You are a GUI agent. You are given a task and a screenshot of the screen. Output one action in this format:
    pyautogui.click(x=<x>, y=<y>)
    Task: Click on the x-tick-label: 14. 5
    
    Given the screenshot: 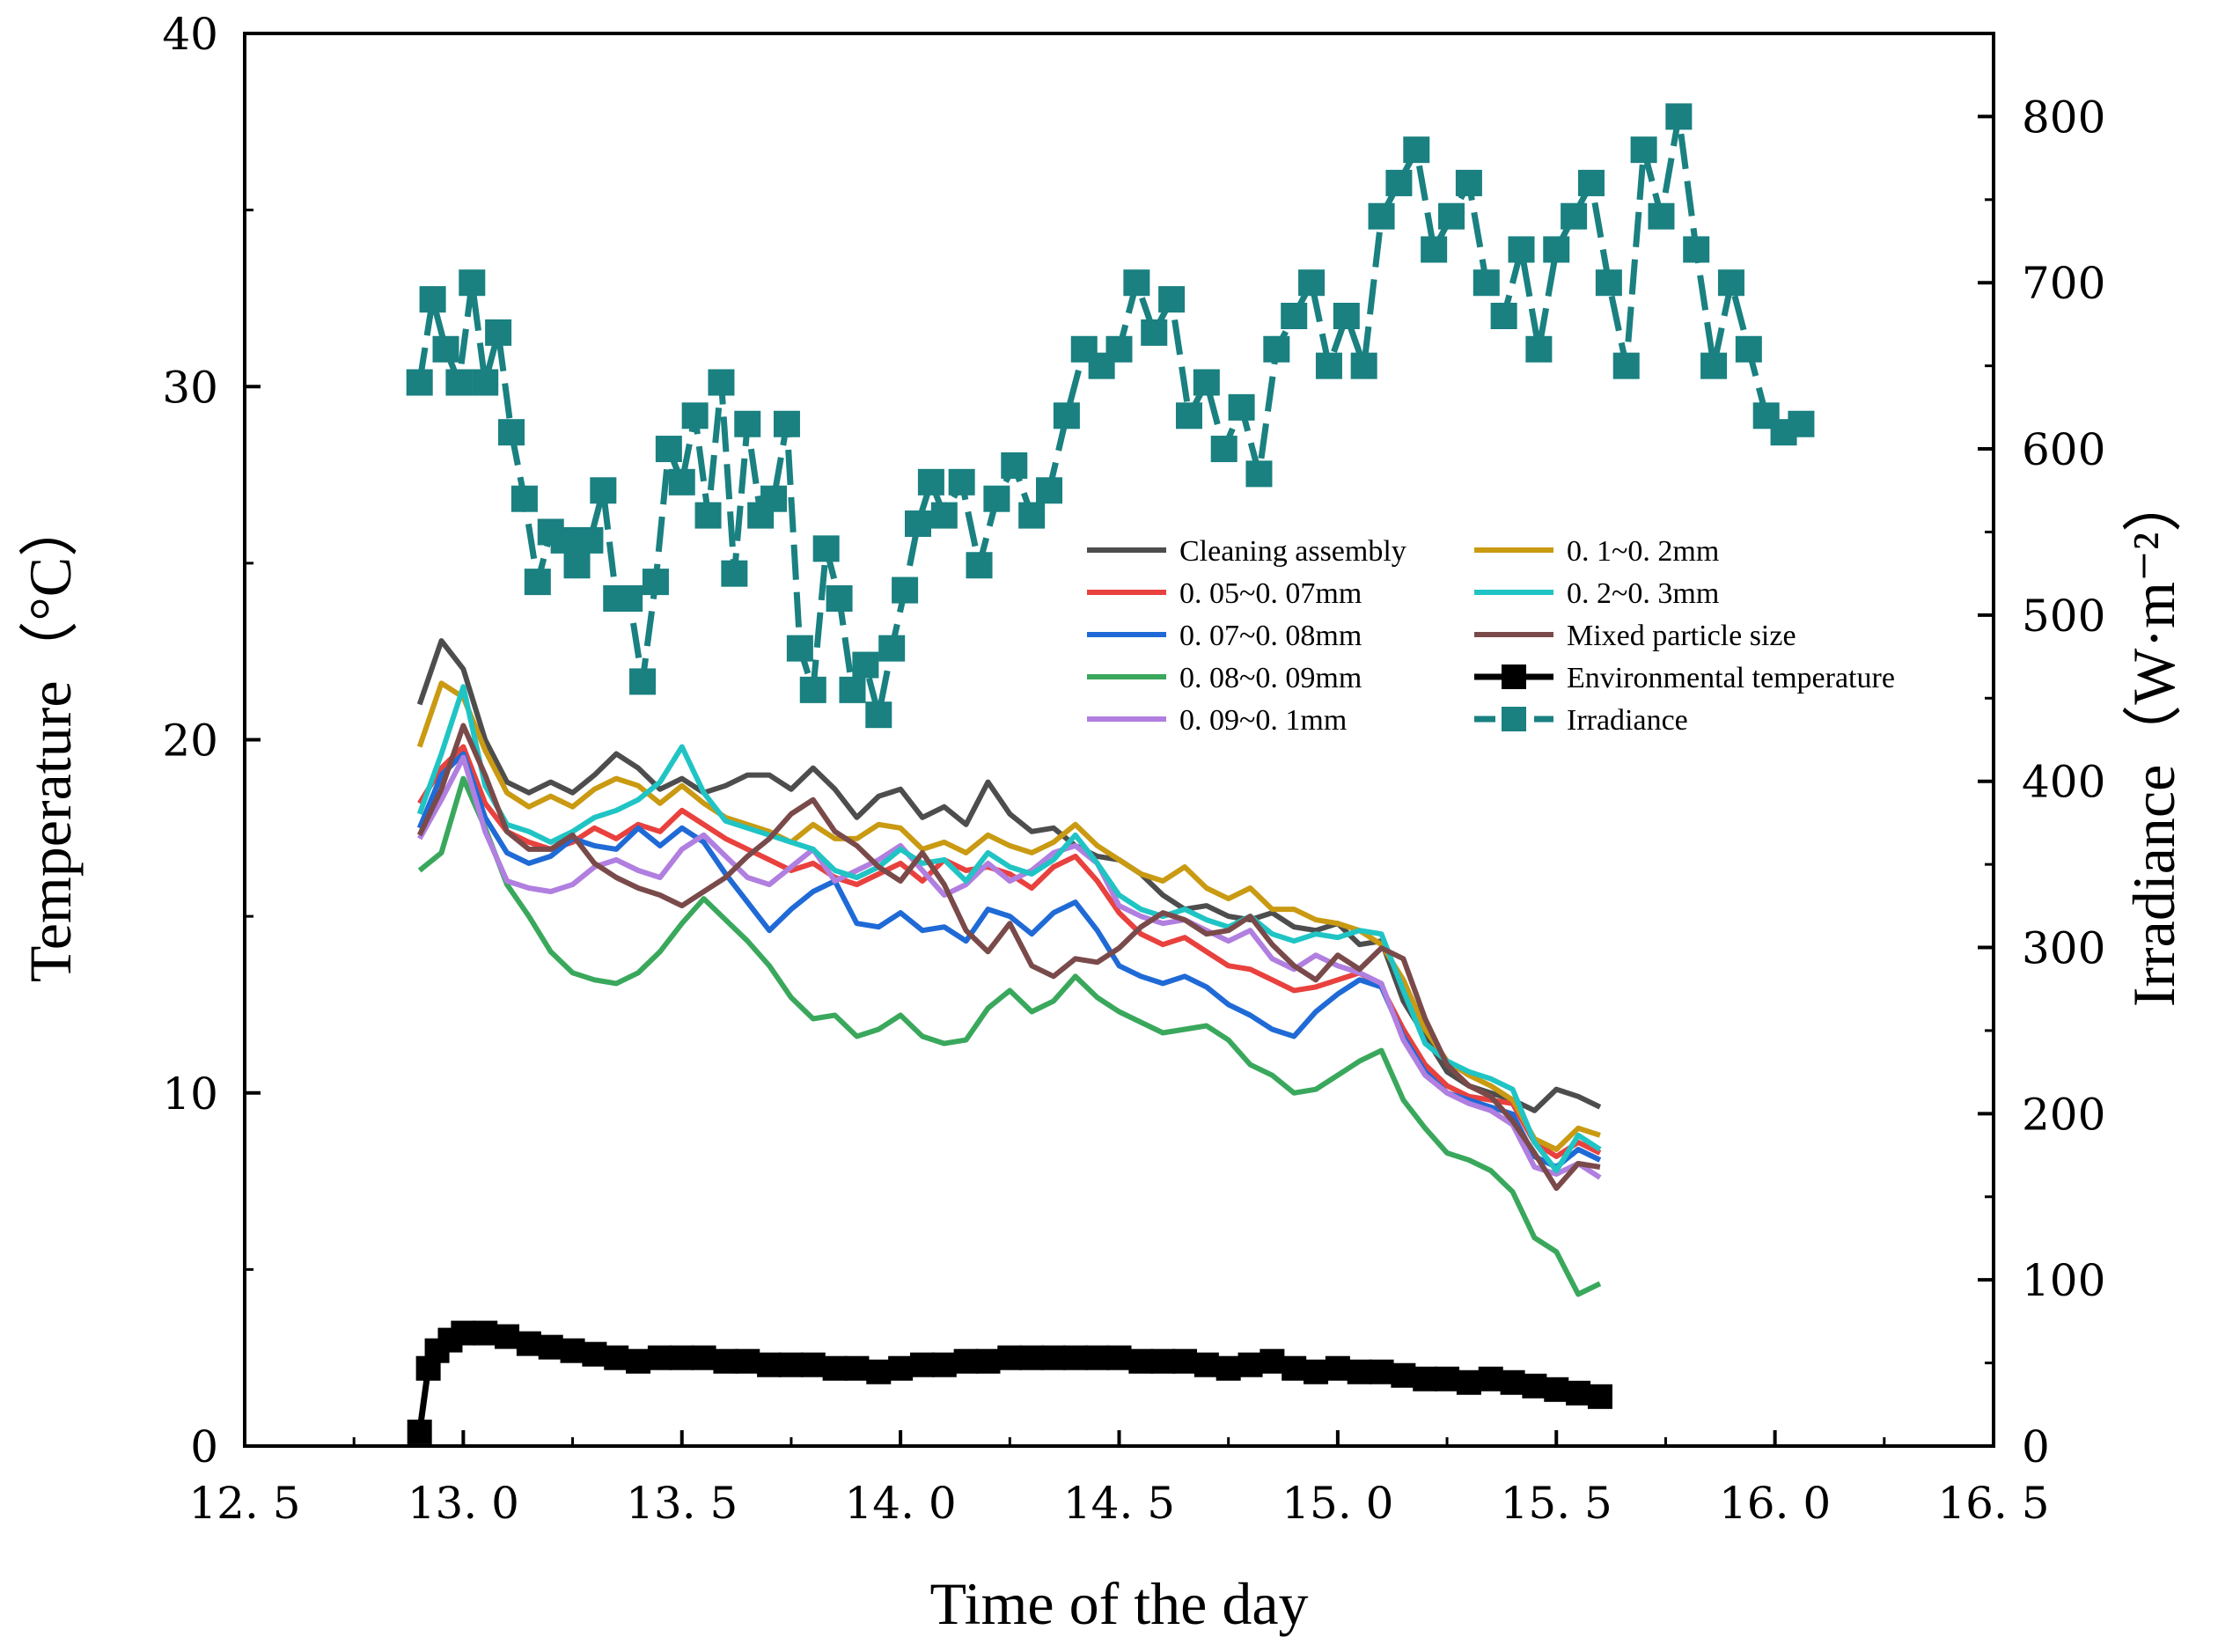 What is the action you would take?
    pyautogui.click(x=1119, y=1503)
    